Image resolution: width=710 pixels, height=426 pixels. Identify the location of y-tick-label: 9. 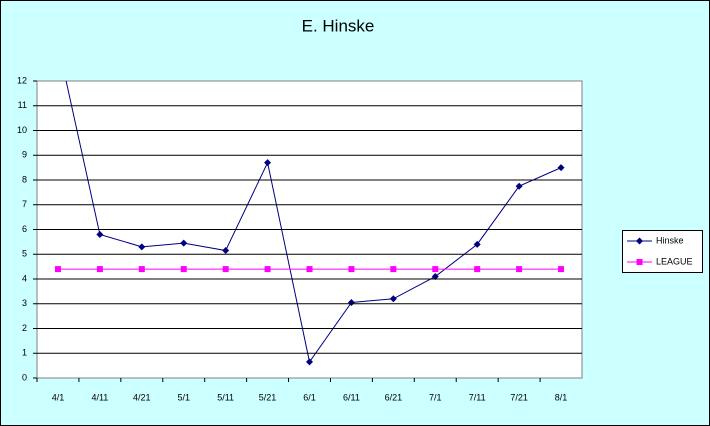
(24, 155).